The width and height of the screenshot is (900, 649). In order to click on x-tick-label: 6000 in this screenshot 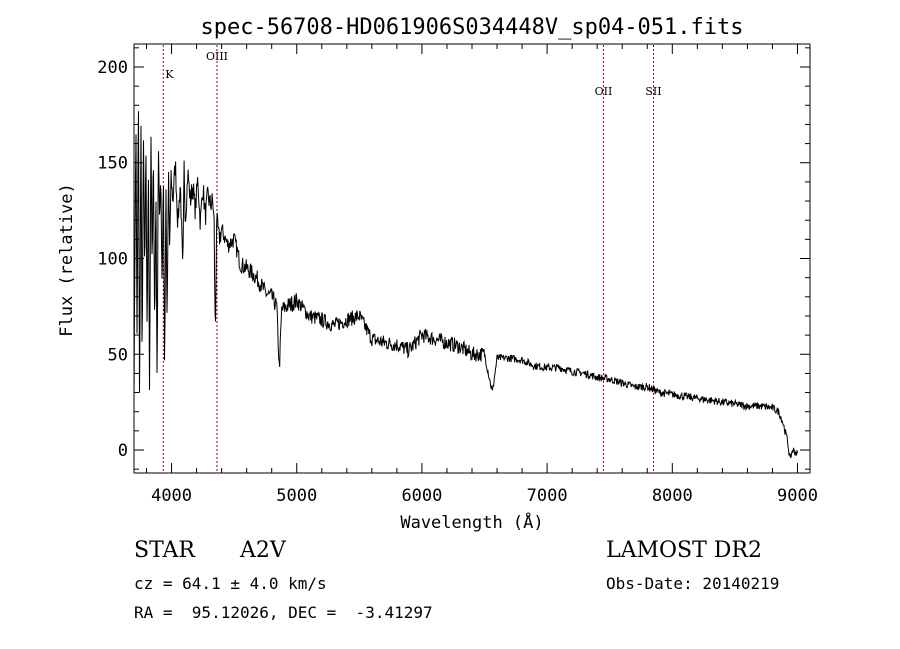, I will do `click(421, 496)`.